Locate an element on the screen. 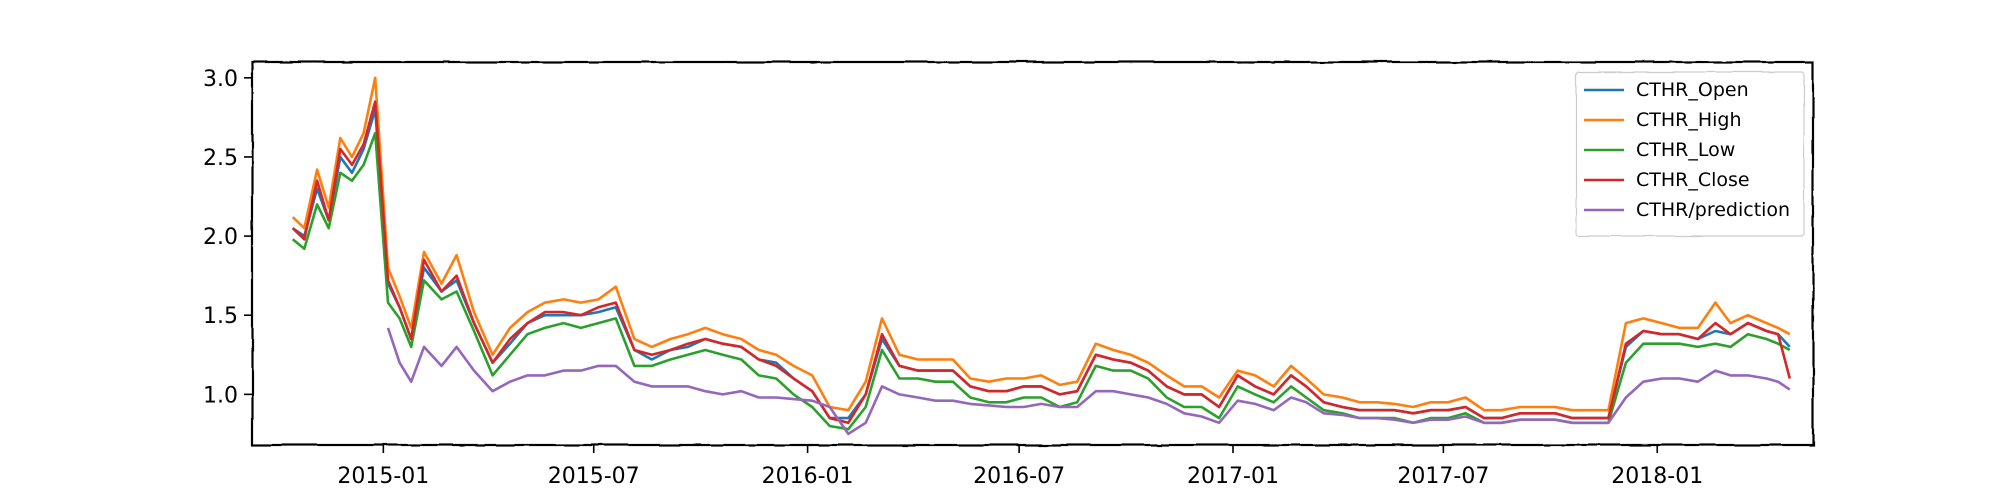  x-tick-label: 2016-07 is located at coordinates (1019, 476).